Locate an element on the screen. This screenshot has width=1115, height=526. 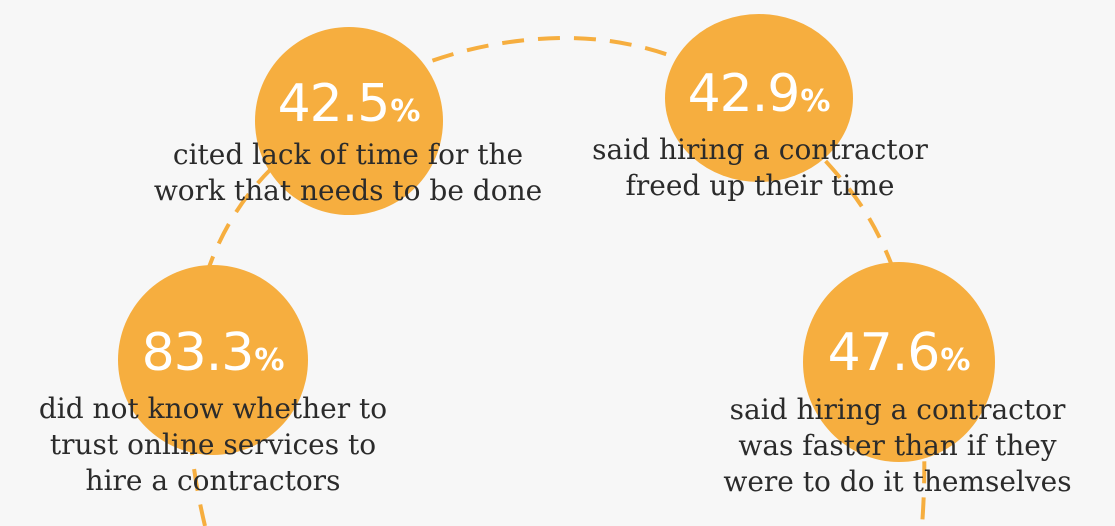
stat-unit-3: % is located at coordinates (269, 360).